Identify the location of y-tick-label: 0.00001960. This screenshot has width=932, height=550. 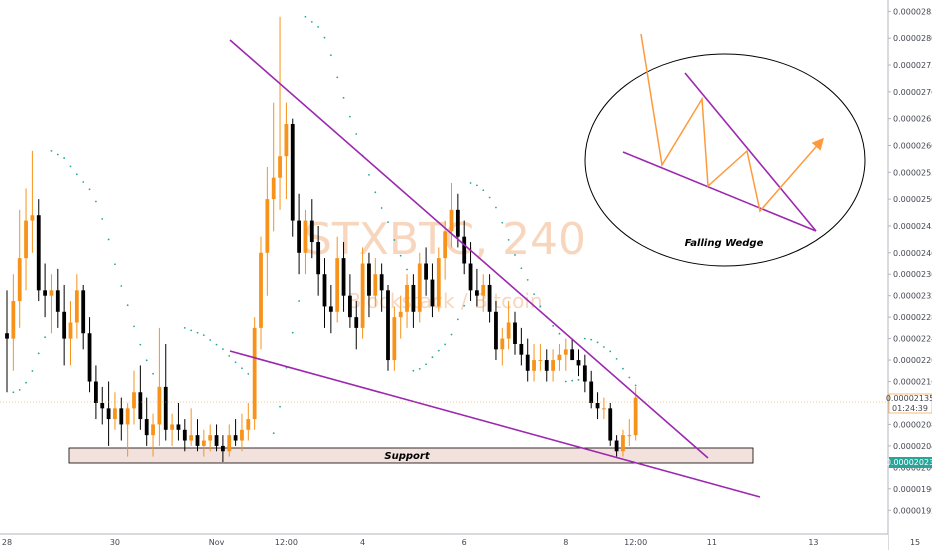
(912, 489).